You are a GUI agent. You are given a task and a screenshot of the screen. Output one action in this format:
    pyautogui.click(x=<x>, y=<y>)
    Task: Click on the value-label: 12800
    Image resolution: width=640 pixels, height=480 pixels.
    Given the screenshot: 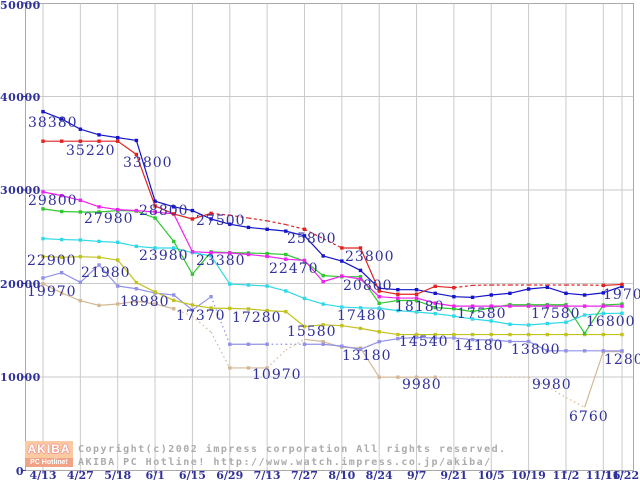 What is the action you would take?
    pyautogui.click(x=622, y=360)
    